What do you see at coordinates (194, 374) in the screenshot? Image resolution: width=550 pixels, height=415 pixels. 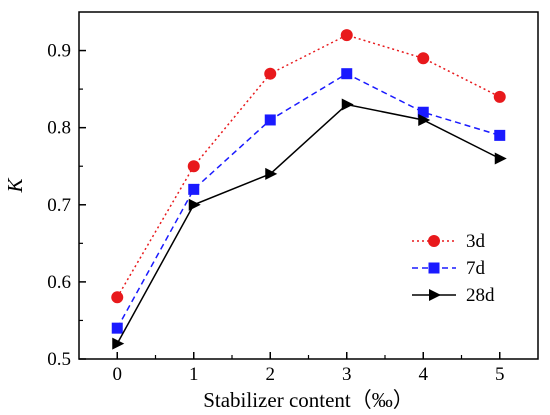 I see `x-tick-label: 1` at bounding box center [194, 374].